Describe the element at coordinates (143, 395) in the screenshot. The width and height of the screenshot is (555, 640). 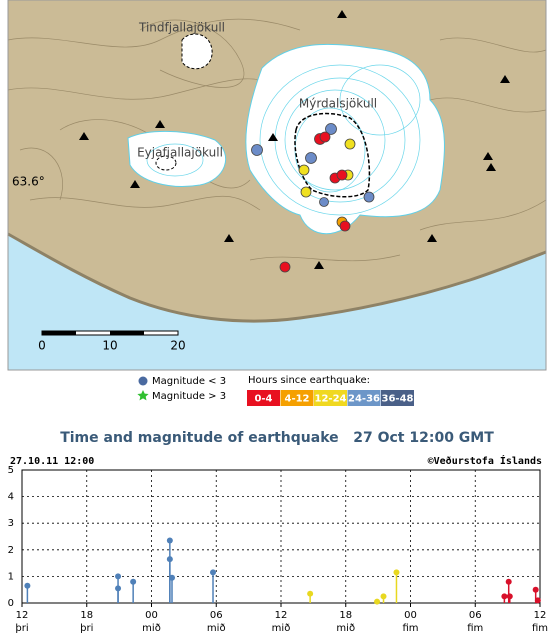
I see `legend-star` at that location.